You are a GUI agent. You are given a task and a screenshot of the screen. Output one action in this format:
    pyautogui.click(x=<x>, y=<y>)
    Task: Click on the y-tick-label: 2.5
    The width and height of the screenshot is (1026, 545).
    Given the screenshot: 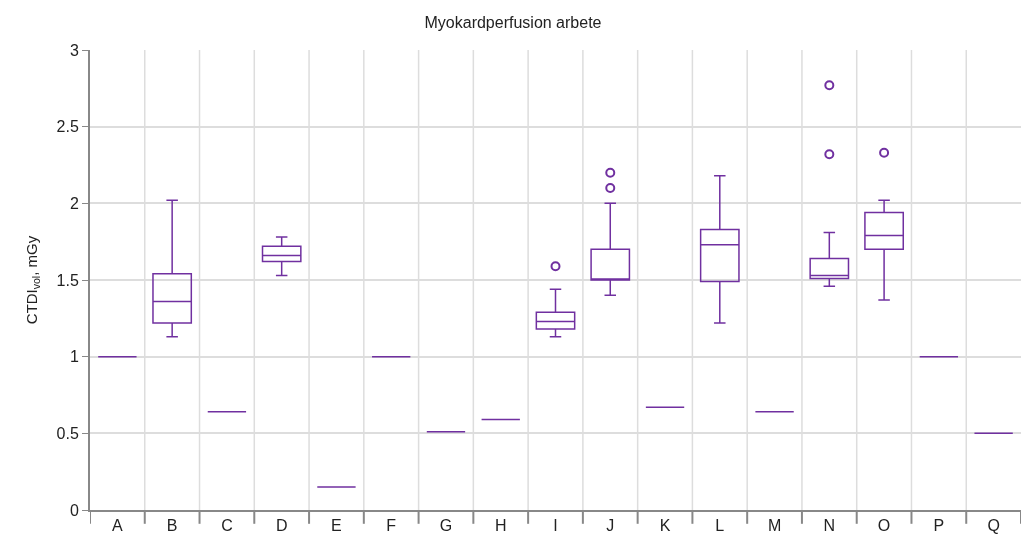 What is the action you would take?
    pyautogui.click(x=67, y=127)
    